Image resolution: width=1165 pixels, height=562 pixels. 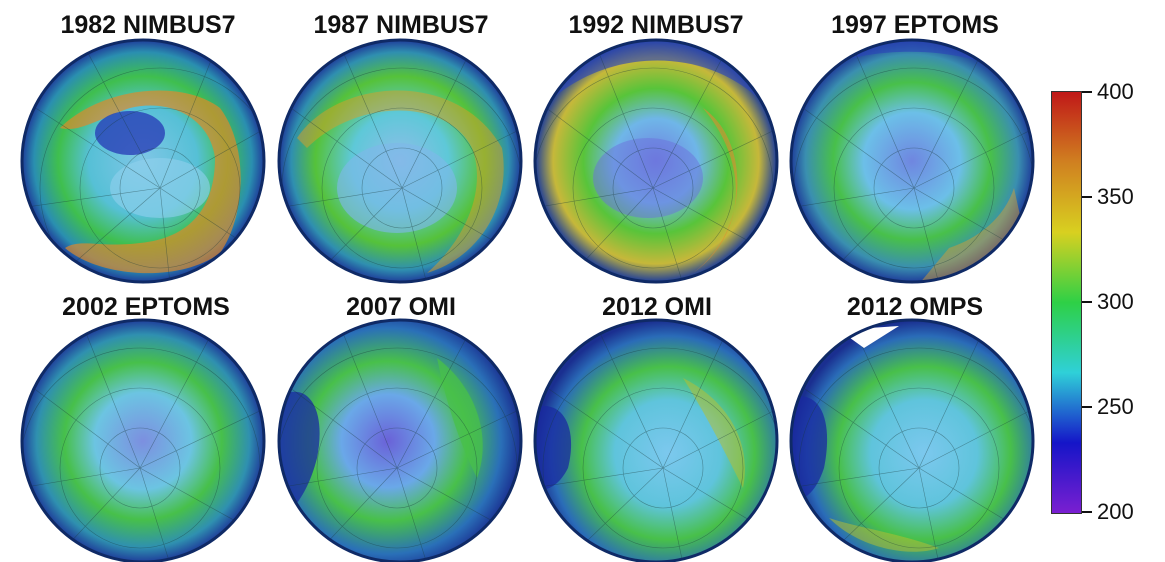 What do you see at coordinates (657, 307) in the screenshot?
I see `panel-title: 2012 OMI` at bounding box center [657, 307].